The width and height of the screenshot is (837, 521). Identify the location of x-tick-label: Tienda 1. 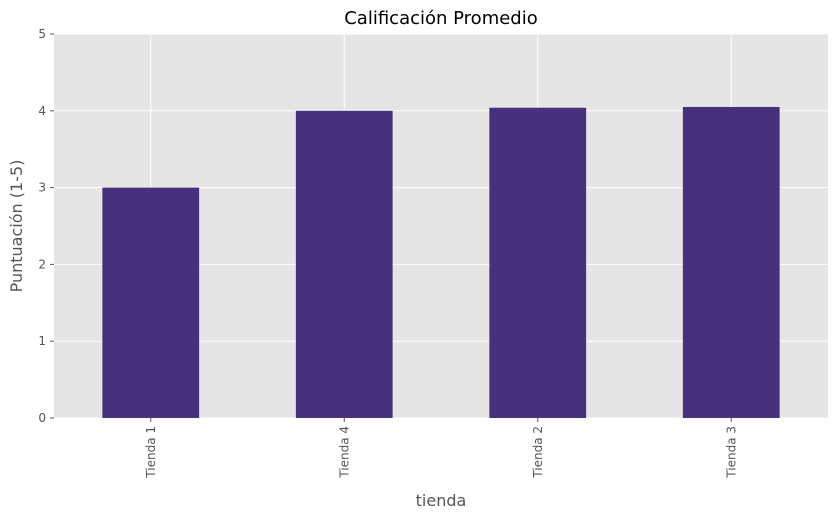
(151, 452).